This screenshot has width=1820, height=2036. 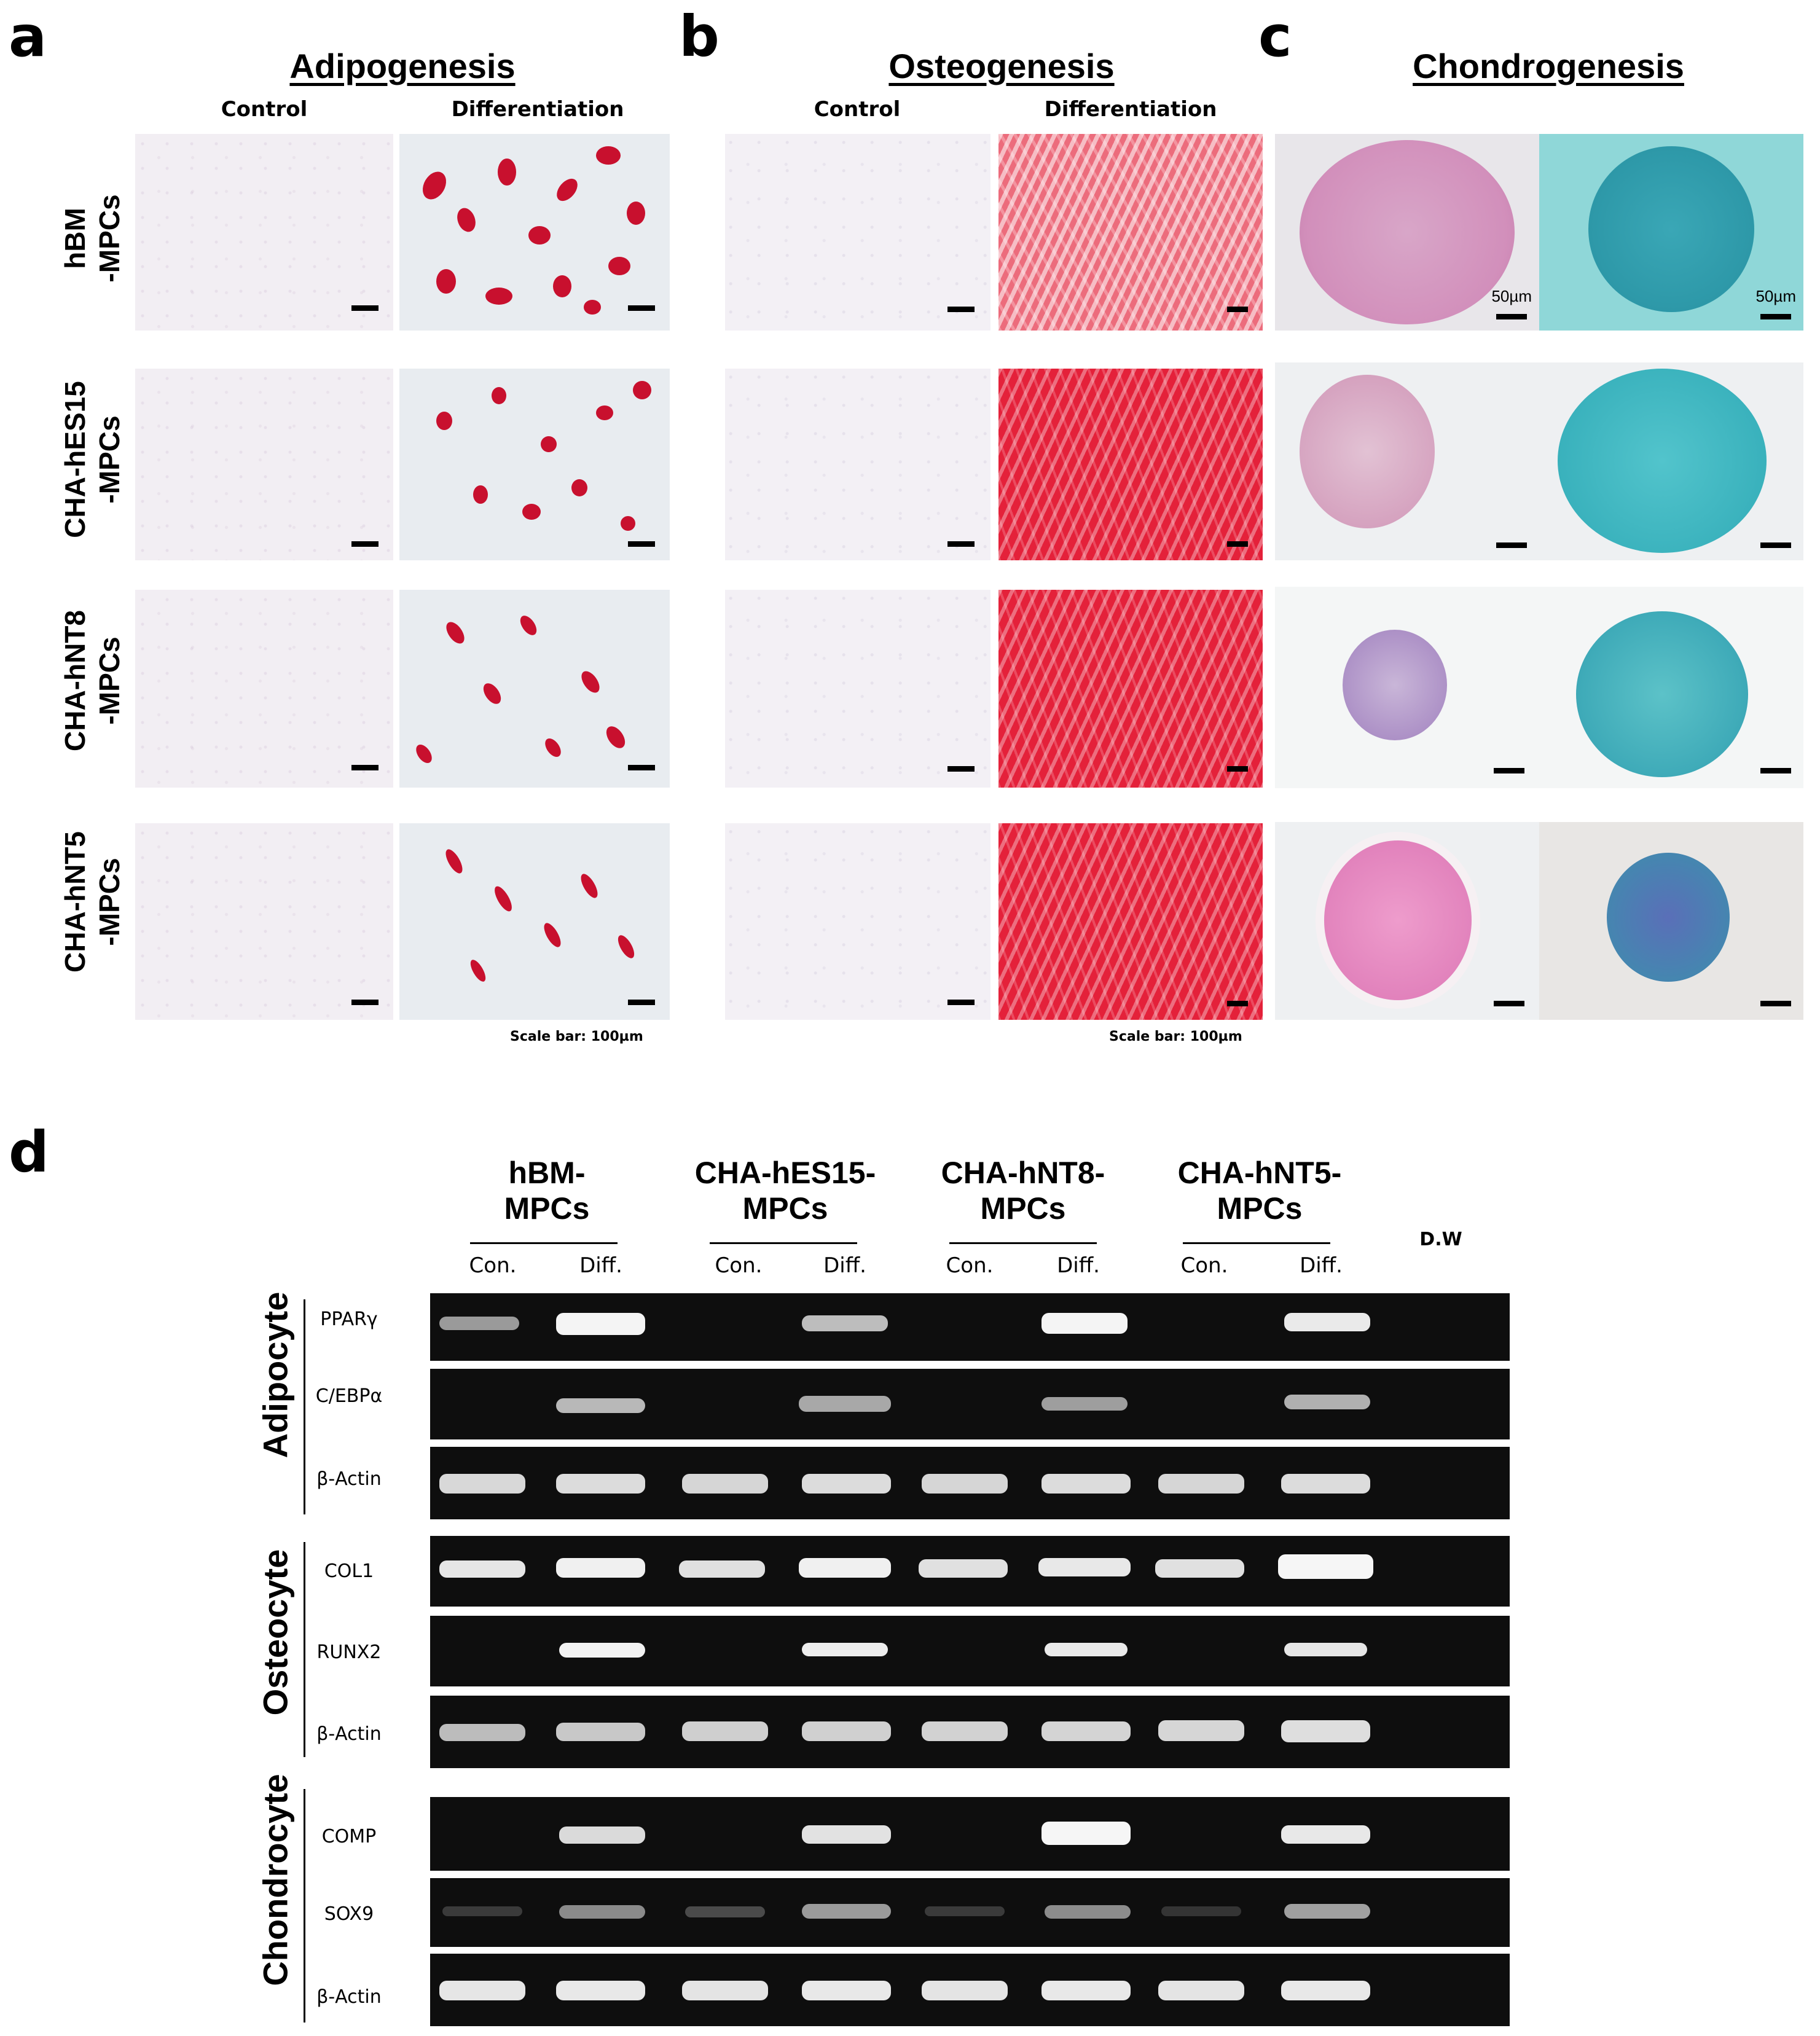 What do you see at coordinates (1671, 687) in the screenshot?
I see `chondro-alcian-hnt8` at bounding box center [1671, 687].